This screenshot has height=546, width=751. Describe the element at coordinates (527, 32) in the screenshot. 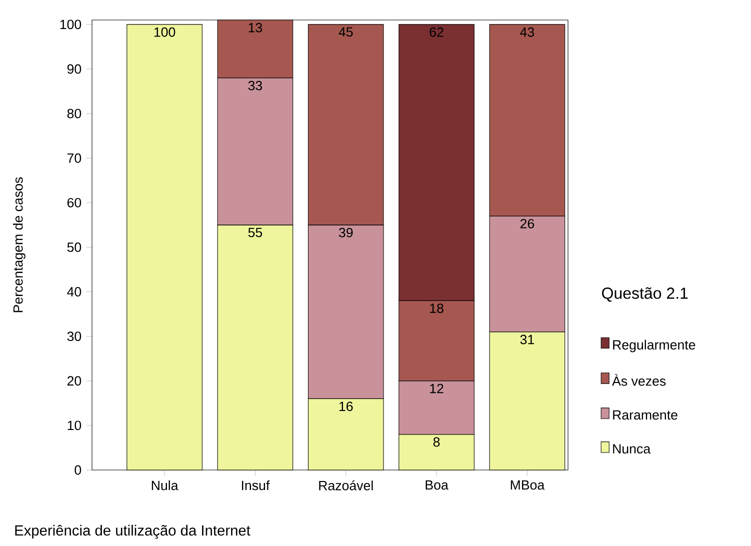

I see `data-label: 43` at that location.